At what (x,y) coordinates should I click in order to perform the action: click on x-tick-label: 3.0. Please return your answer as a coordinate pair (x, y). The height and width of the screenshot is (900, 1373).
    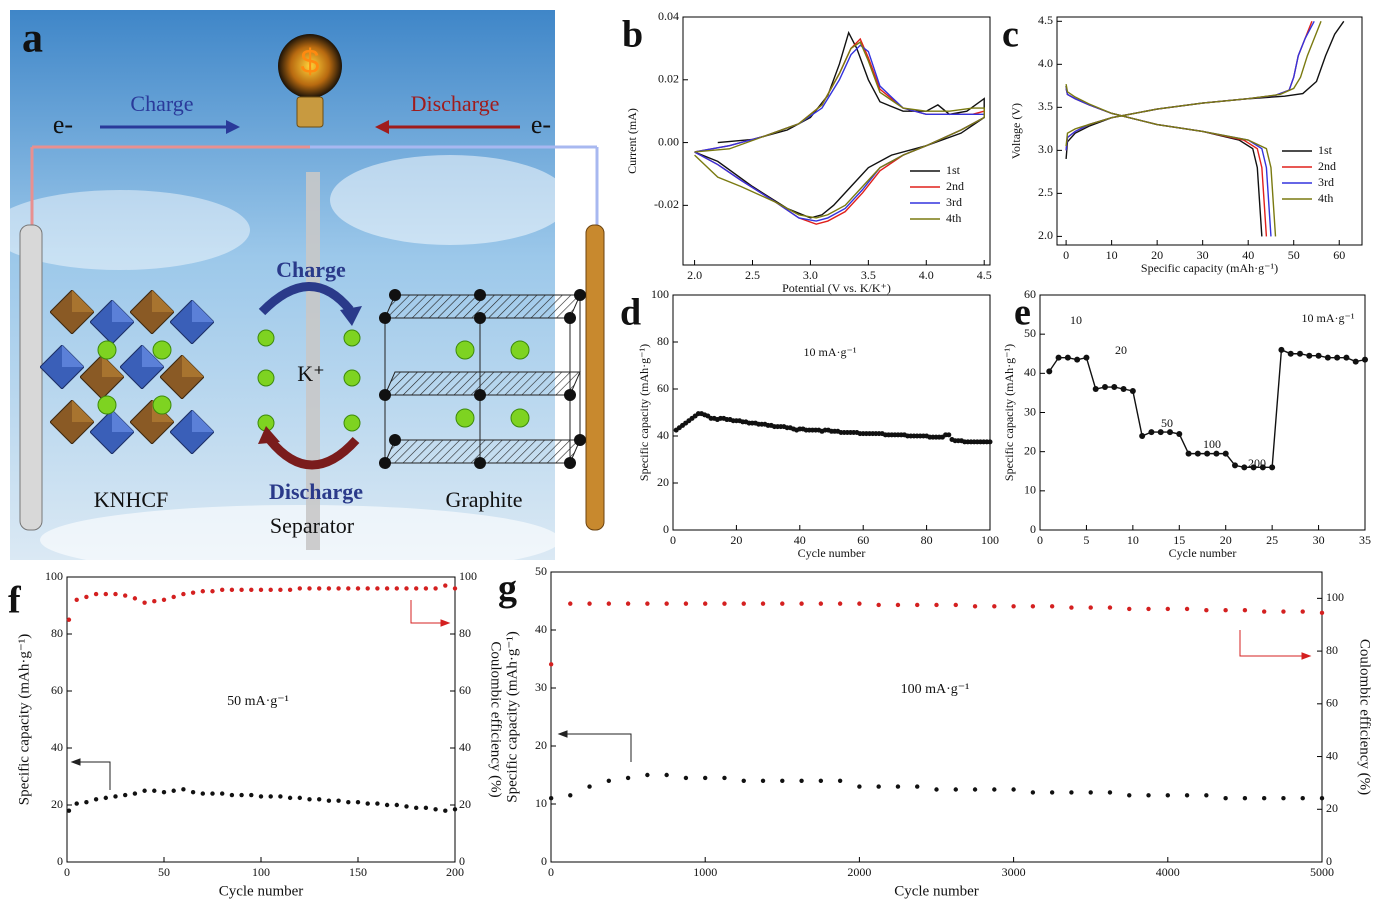
    Looking at the image, I should click on (810, 275).